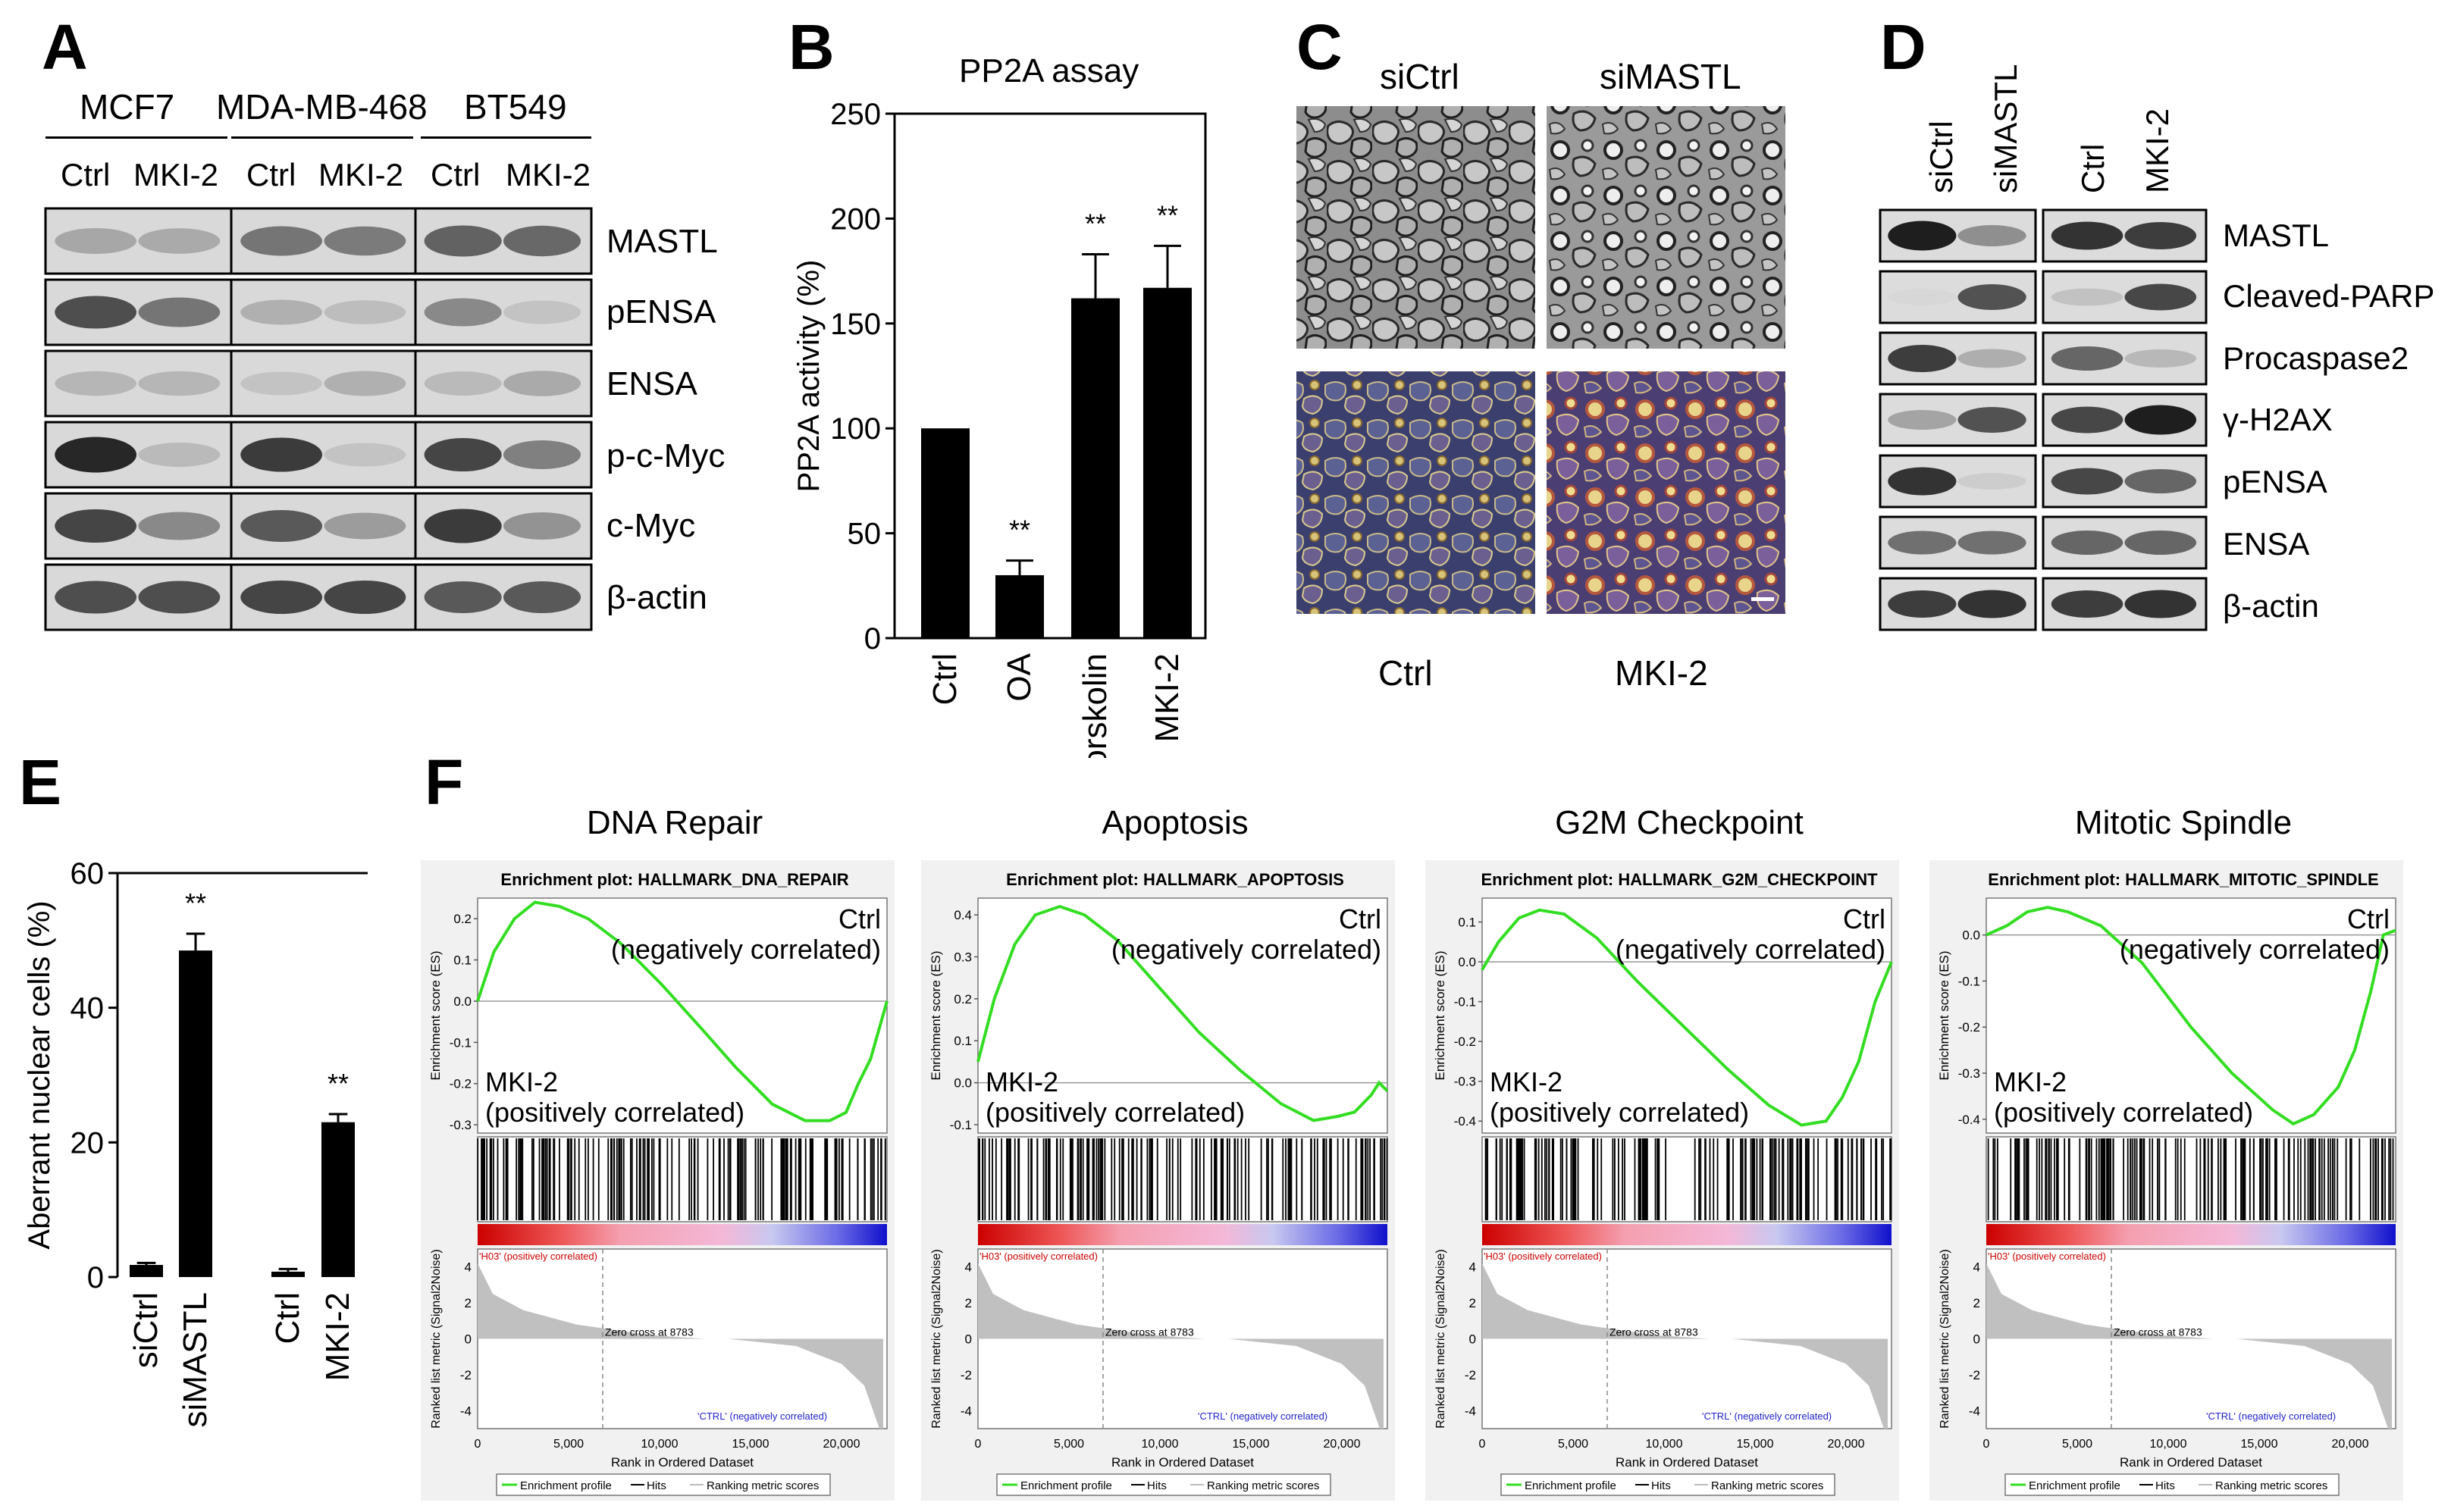  What do you see at coordinates (2271, 606) in the screenshot?
I see `protein-d-beta-actin: β-actin` at bounding box center [2271, 606].